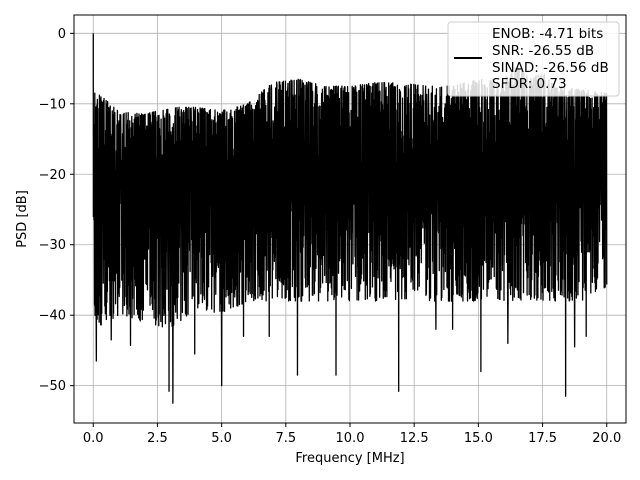 This screenshot has height=480, width=640. I want to click on legend-line-sfdr: SFDR: 0.73, so click(529, 84).